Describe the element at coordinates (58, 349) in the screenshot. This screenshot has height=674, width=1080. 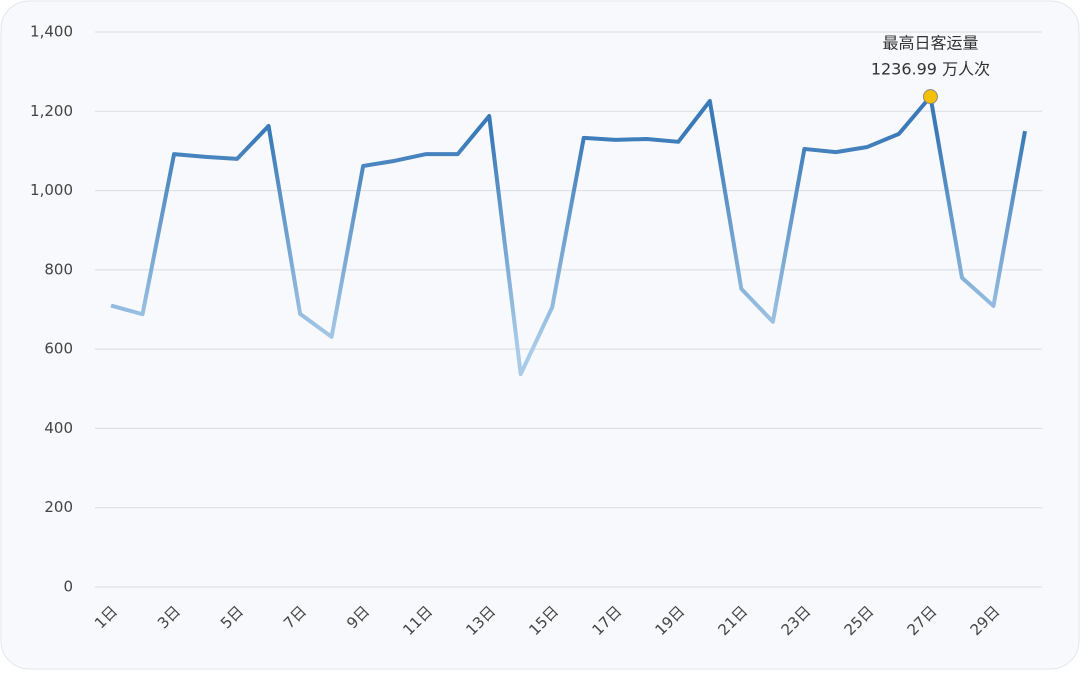
I see `y-tick-label: 600` at that location.